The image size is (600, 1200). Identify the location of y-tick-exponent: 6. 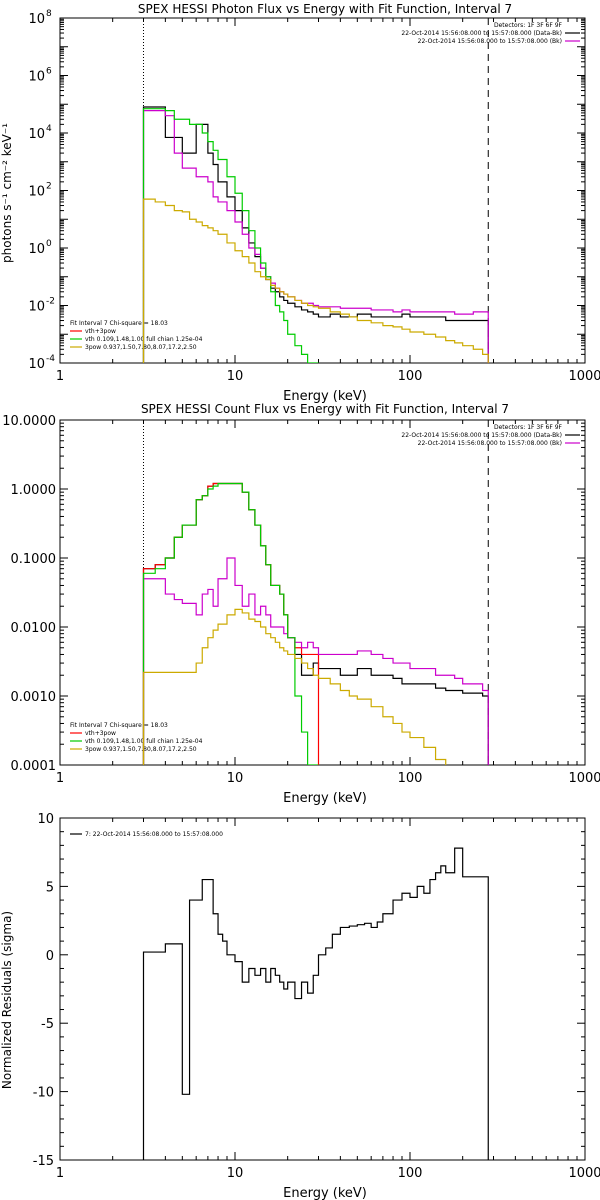
(49, 72).